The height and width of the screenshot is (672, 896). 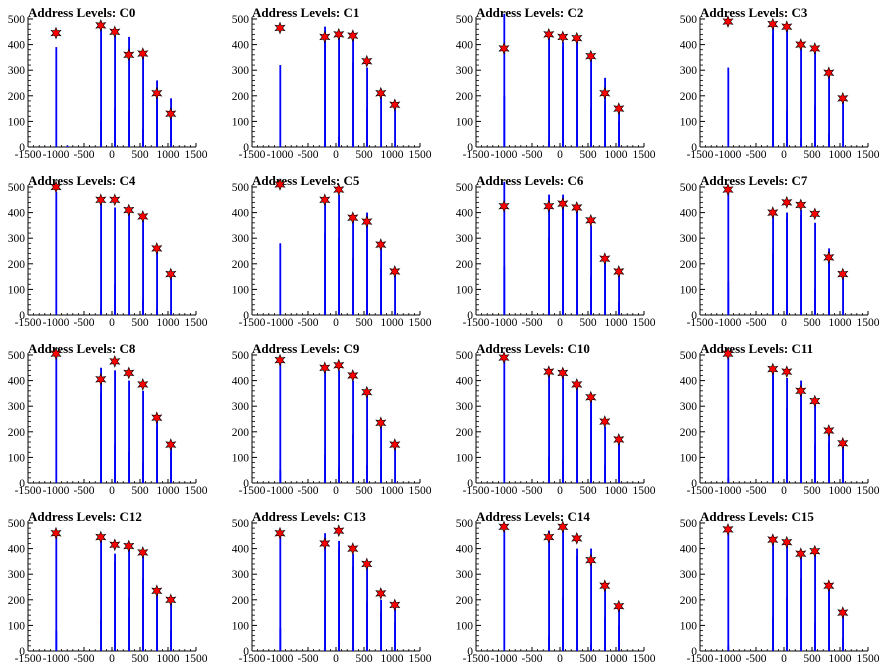 What do you see at coordinates (56, 323) in the screenshot?
I see `x-tick-label: -1000` at bounding box center [56, 323].